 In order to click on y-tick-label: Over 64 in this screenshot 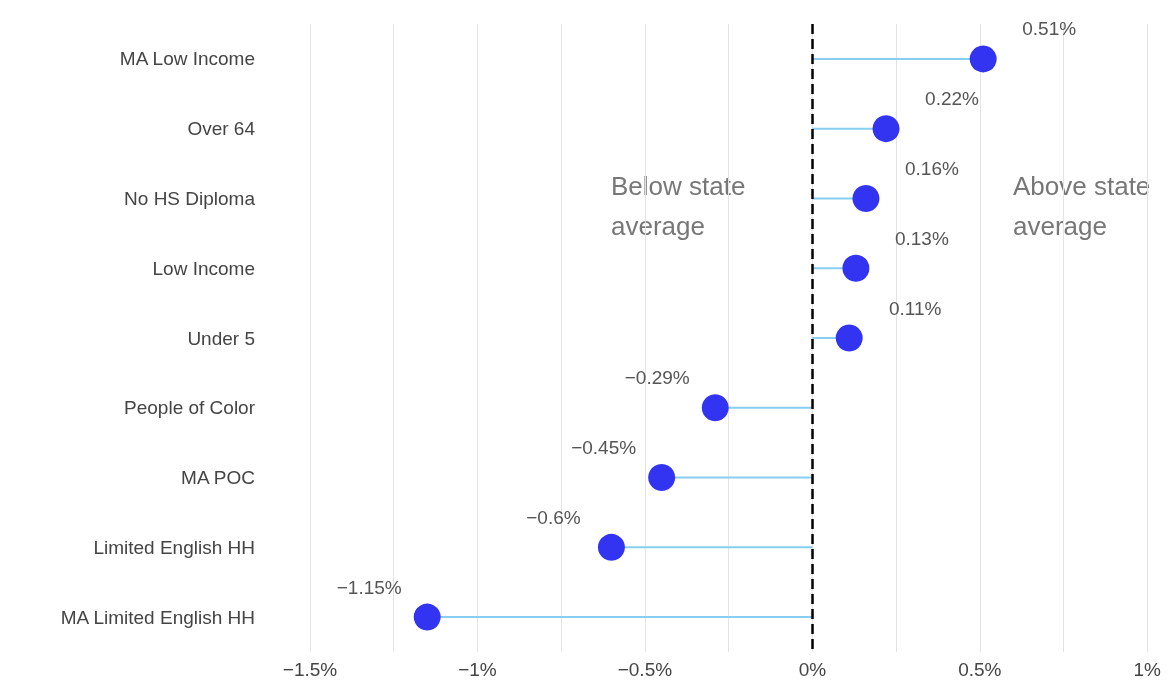, I will do `click(221, 129)`.